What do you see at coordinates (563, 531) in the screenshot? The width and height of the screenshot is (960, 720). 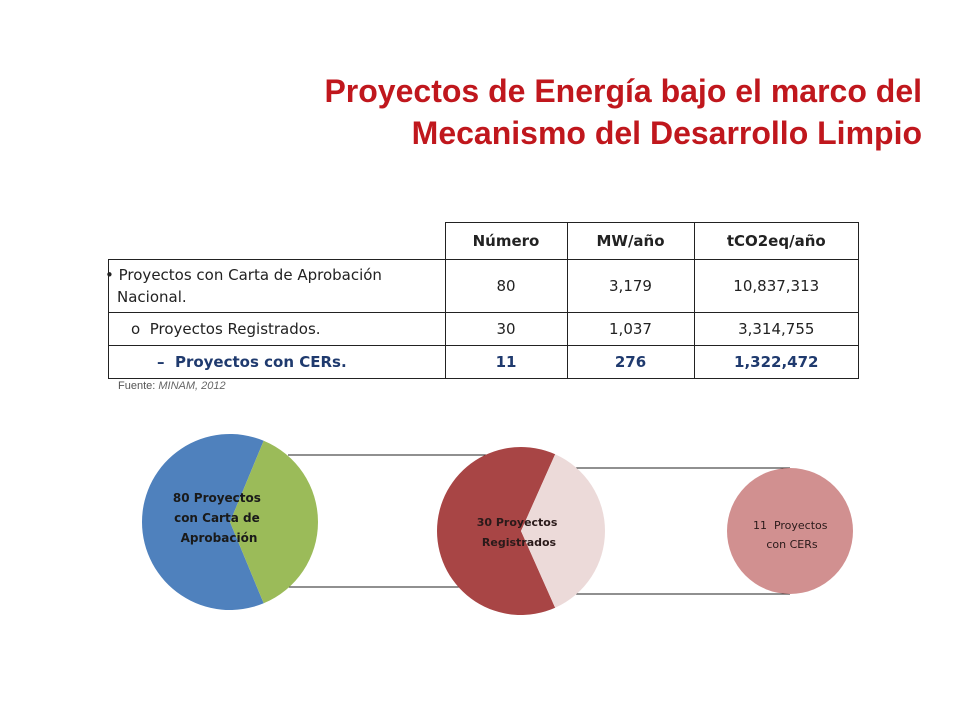 I see `pie-2-slice` at bounding box center [563, 531].